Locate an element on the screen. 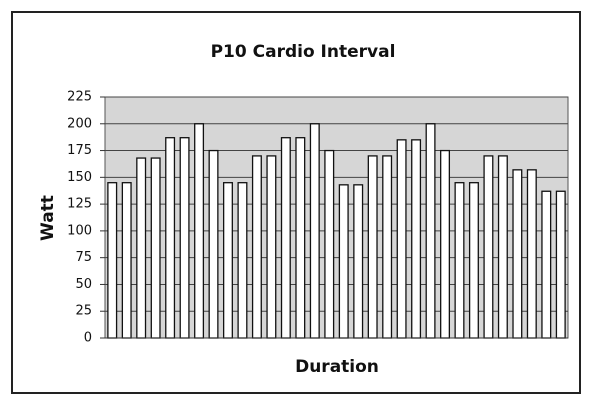  y-tick-label: 150 is located at coordinates (79, 177).